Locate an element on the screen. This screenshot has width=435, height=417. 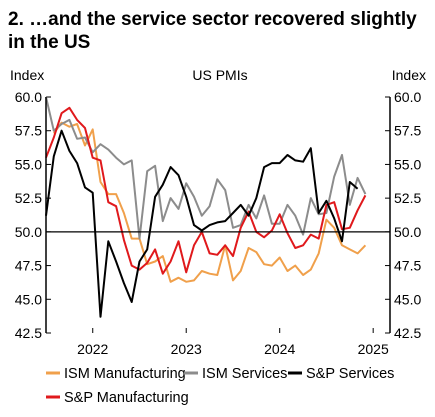
y-tick-label-left: 42.5 is located at coordinates (28, 333).